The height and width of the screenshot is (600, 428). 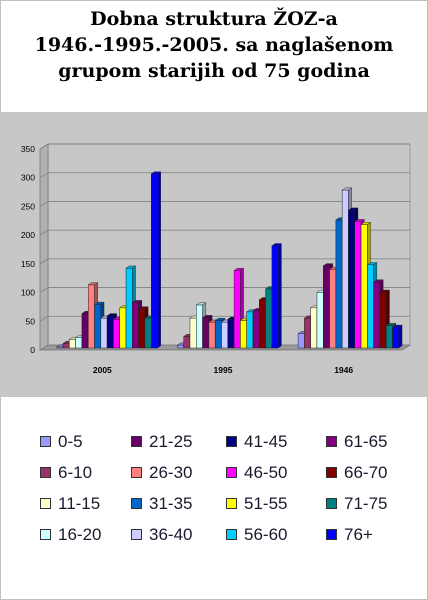 I want to click on legend-item: 16-20, so click(x=85, y=534).